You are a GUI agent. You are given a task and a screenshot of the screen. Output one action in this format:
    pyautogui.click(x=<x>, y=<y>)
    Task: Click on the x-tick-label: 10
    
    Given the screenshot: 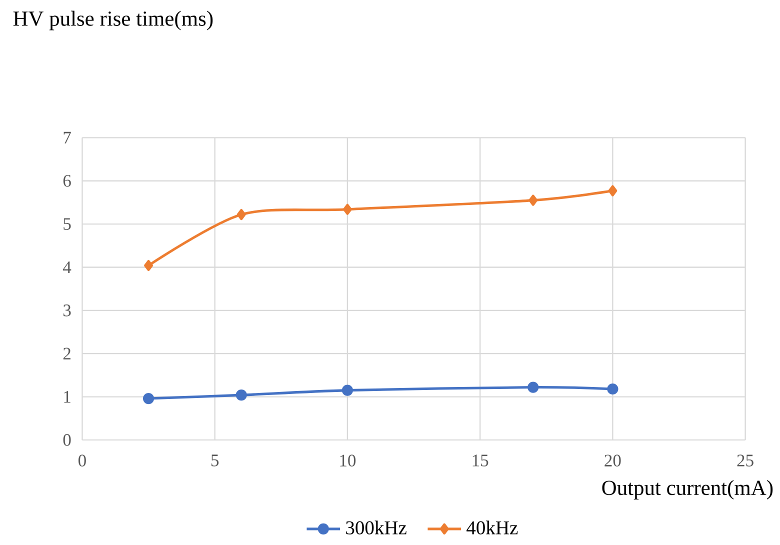 What is the action you would take?
    pyautogui.click(x=348, y=460)
    